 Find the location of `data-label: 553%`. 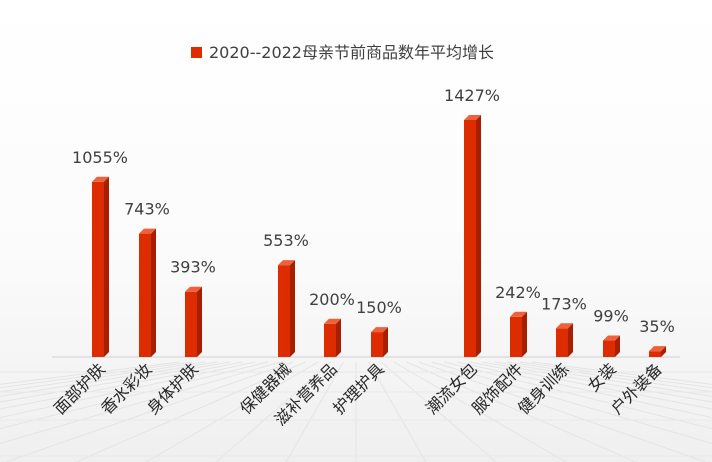

data-label: 553% is located at coordinates (286, 240).